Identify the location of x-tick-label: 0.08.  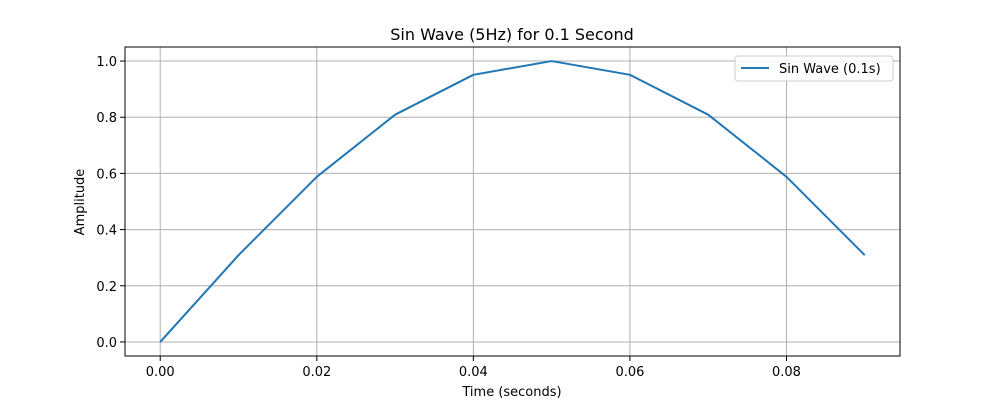
(786, 372).